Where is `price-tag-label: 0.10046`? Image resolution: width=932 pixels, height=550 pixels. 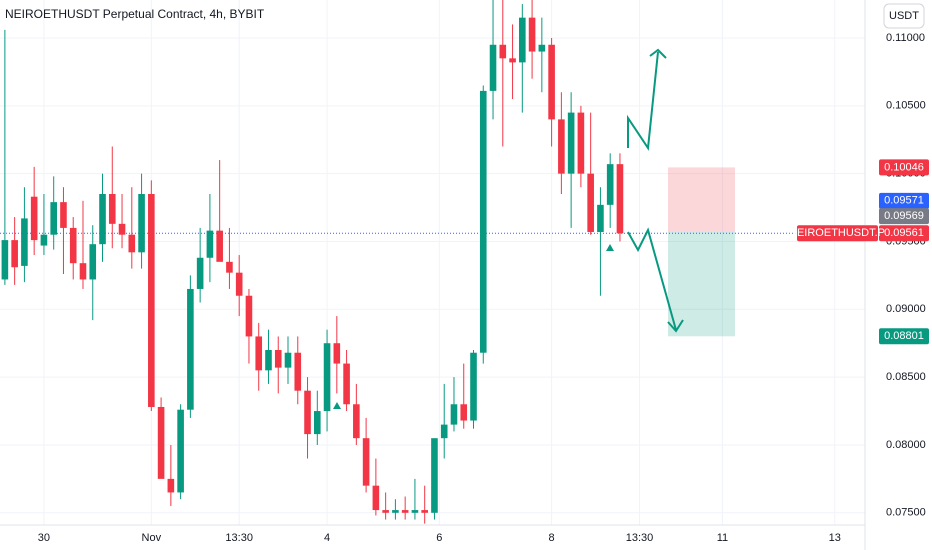
price-tag-label: 0.10046 is located at coordinates (904, 167).